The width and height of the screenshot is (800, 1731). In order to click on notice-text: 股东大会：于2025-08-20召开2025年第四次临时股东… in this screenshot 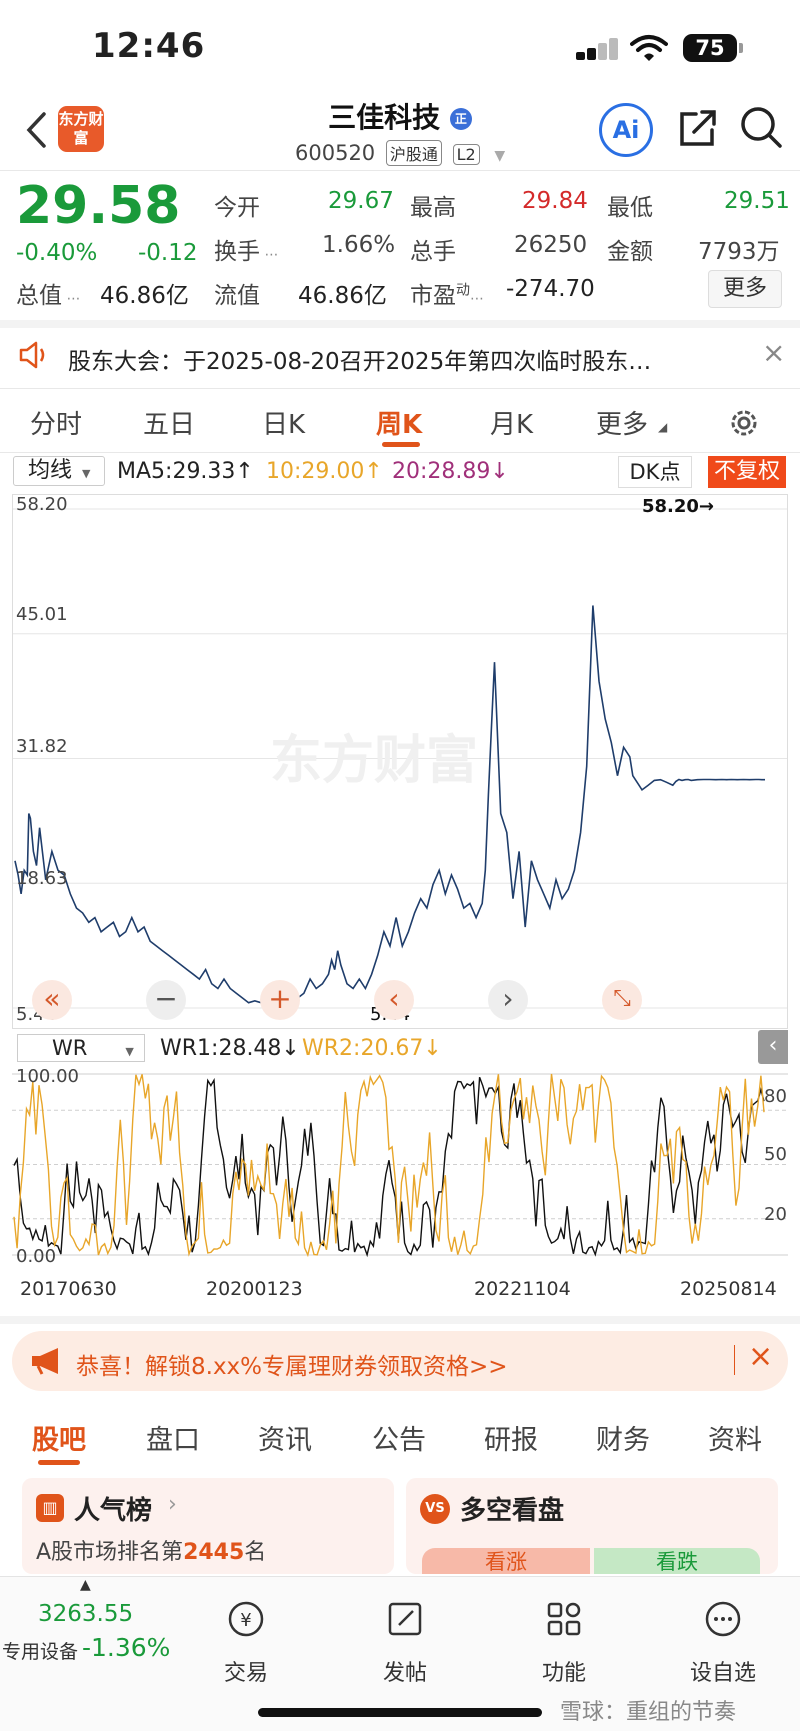, I will do `click(360, 362)`.